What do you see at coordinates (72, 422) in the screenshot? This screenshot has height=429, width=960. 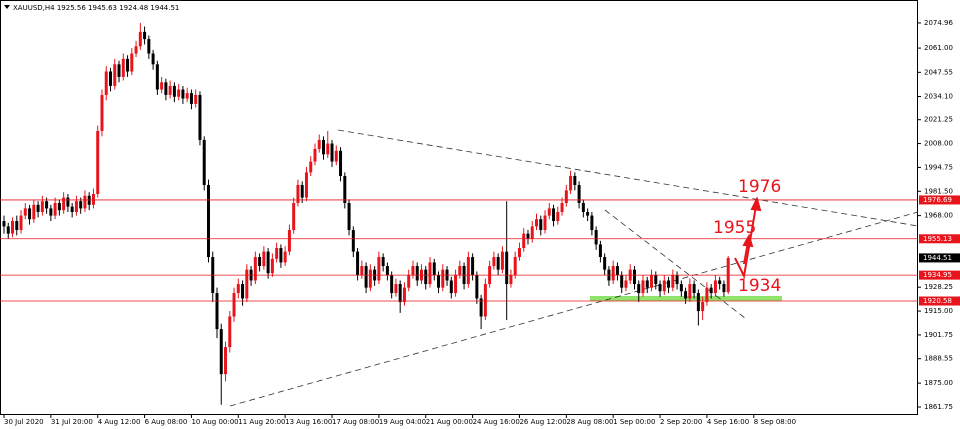 I see `x-tick-label: 31 Jul 20:00` at bounding box center [72, 422].